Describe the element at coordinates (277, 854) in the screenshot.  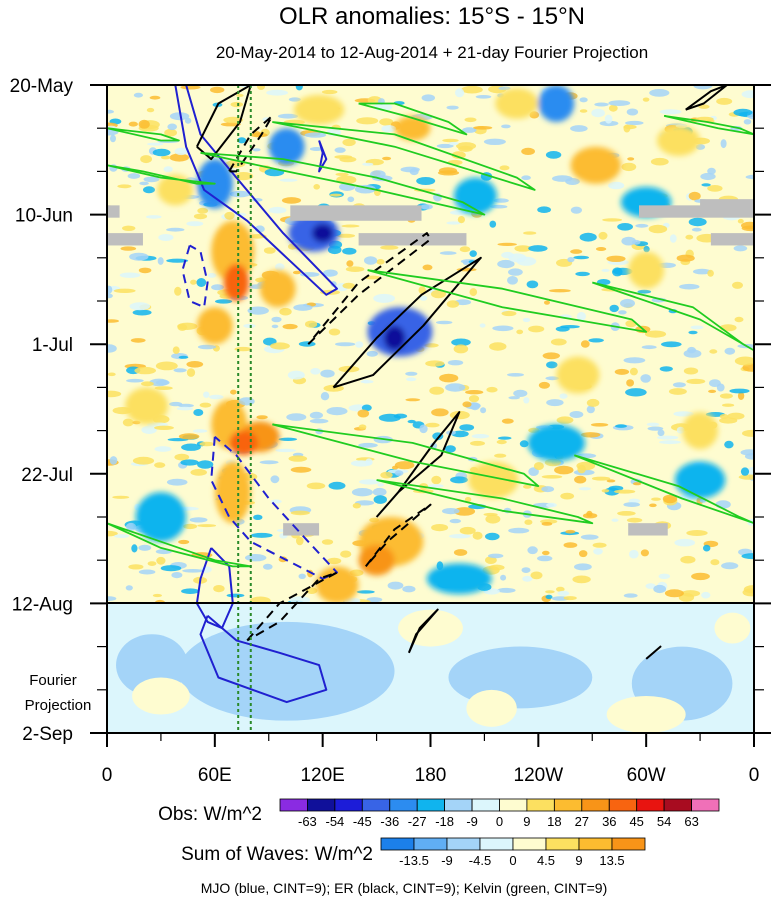
I see `waves-colorbar-label: Sum of Waves: W/m^2` at that location.